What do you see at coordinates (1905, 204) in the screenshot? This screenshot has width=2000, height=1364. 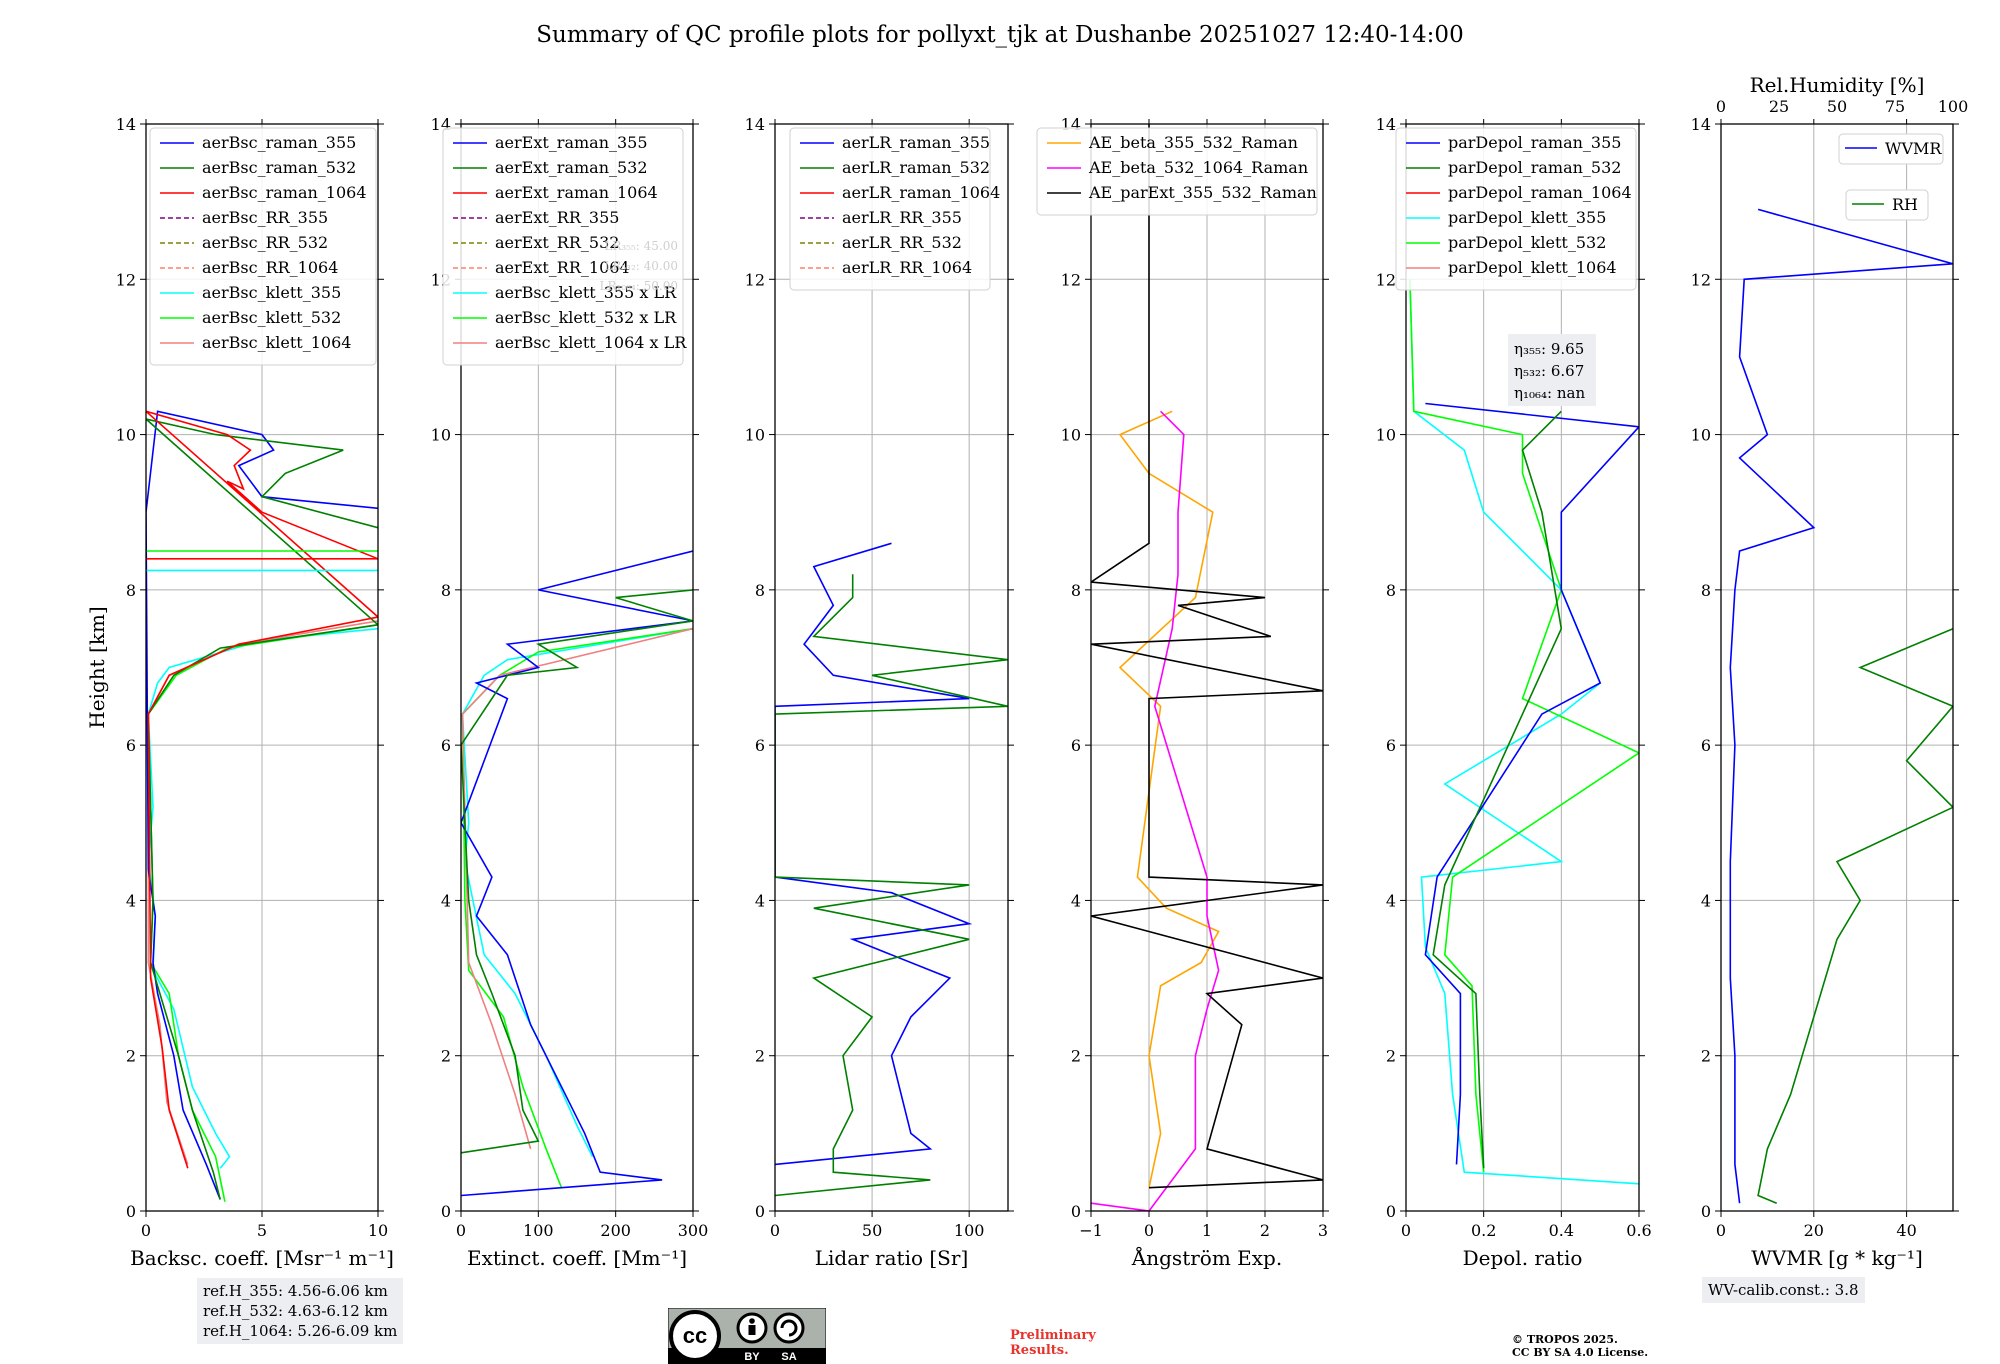 I see `legend-label: RH` at bounding box center [1905, 204].